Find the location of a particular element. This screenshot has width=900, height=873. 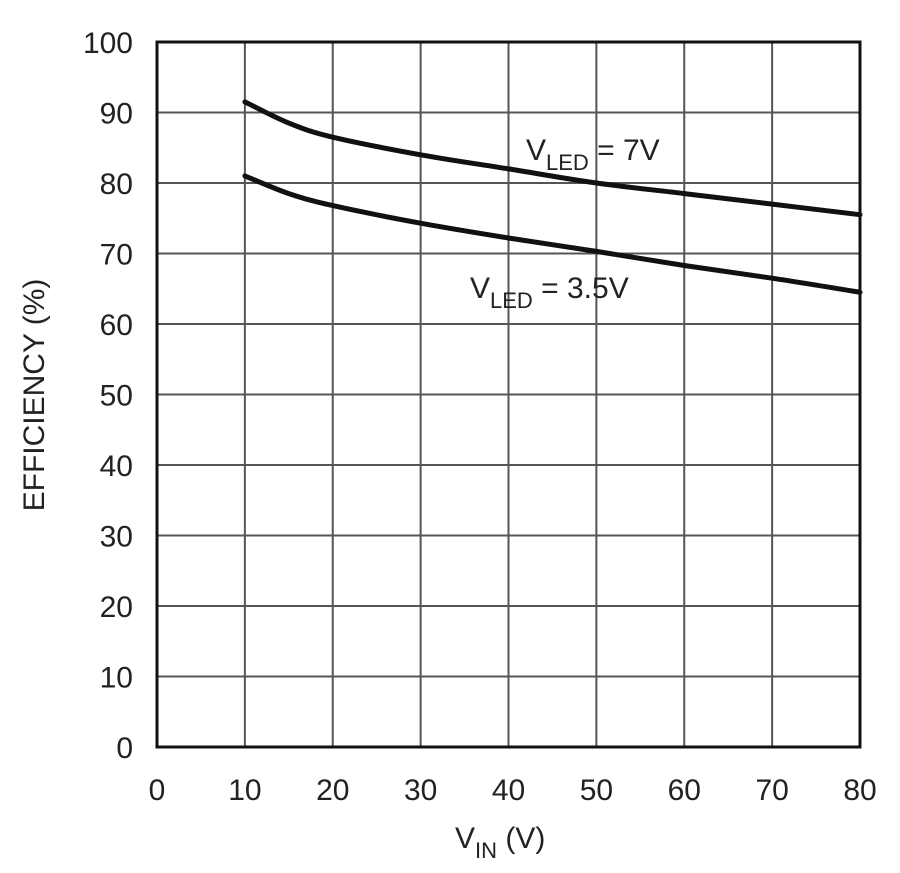

x-tick-60: 60 is located at coordinates (684, 790).